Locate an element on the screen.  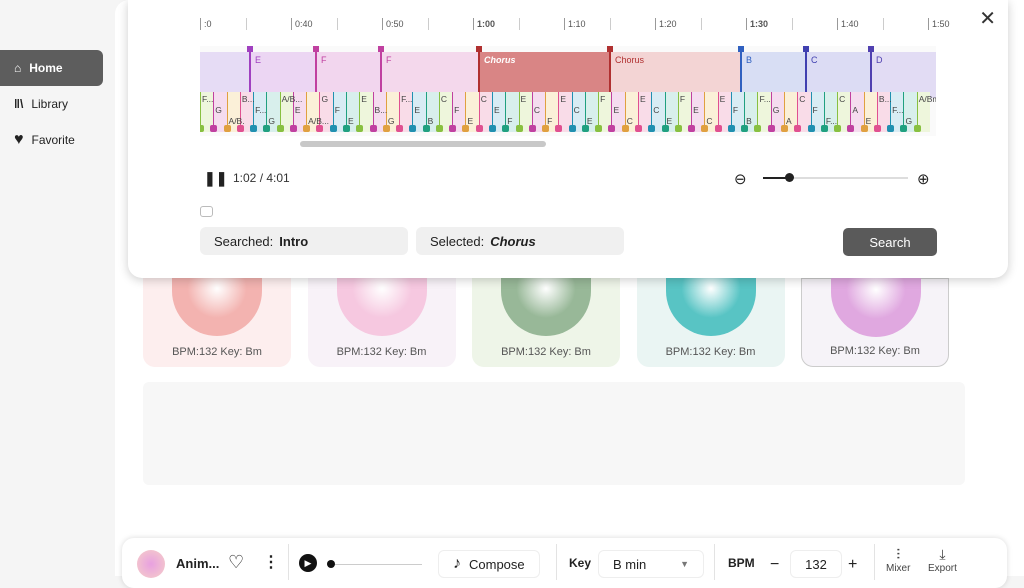
sidebar-item-home: ⌂ Home is located at coordinates (51, 68).